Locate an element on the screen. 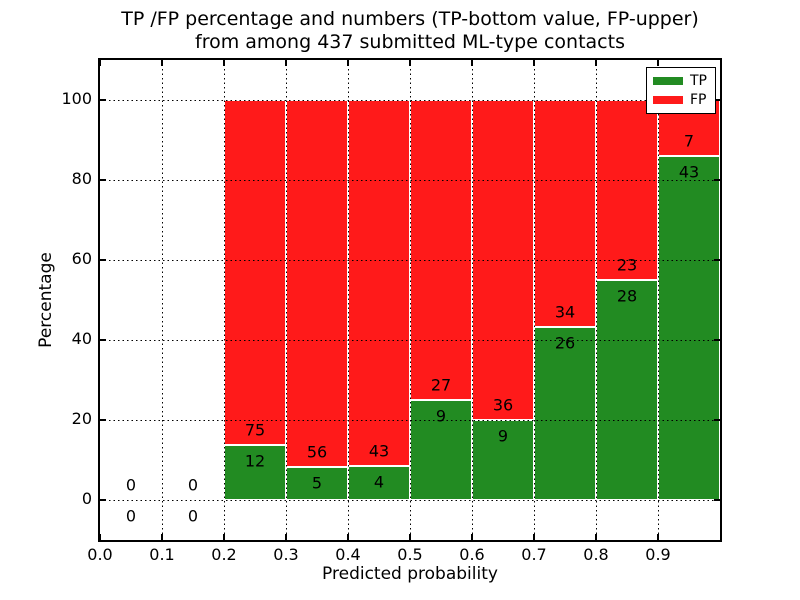  tp-count-label: 4 is located at coordinates (379, 482).